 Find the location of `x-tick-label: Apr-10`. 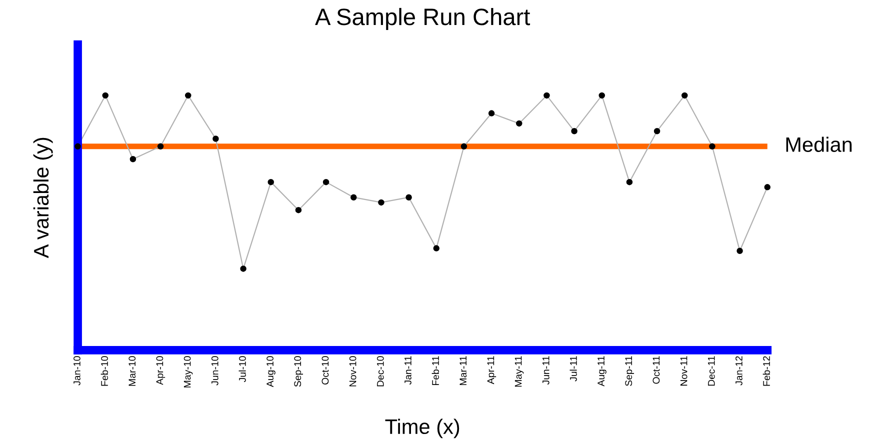

x-tick-label: Apr-10 is located at coordinates (161, 370).